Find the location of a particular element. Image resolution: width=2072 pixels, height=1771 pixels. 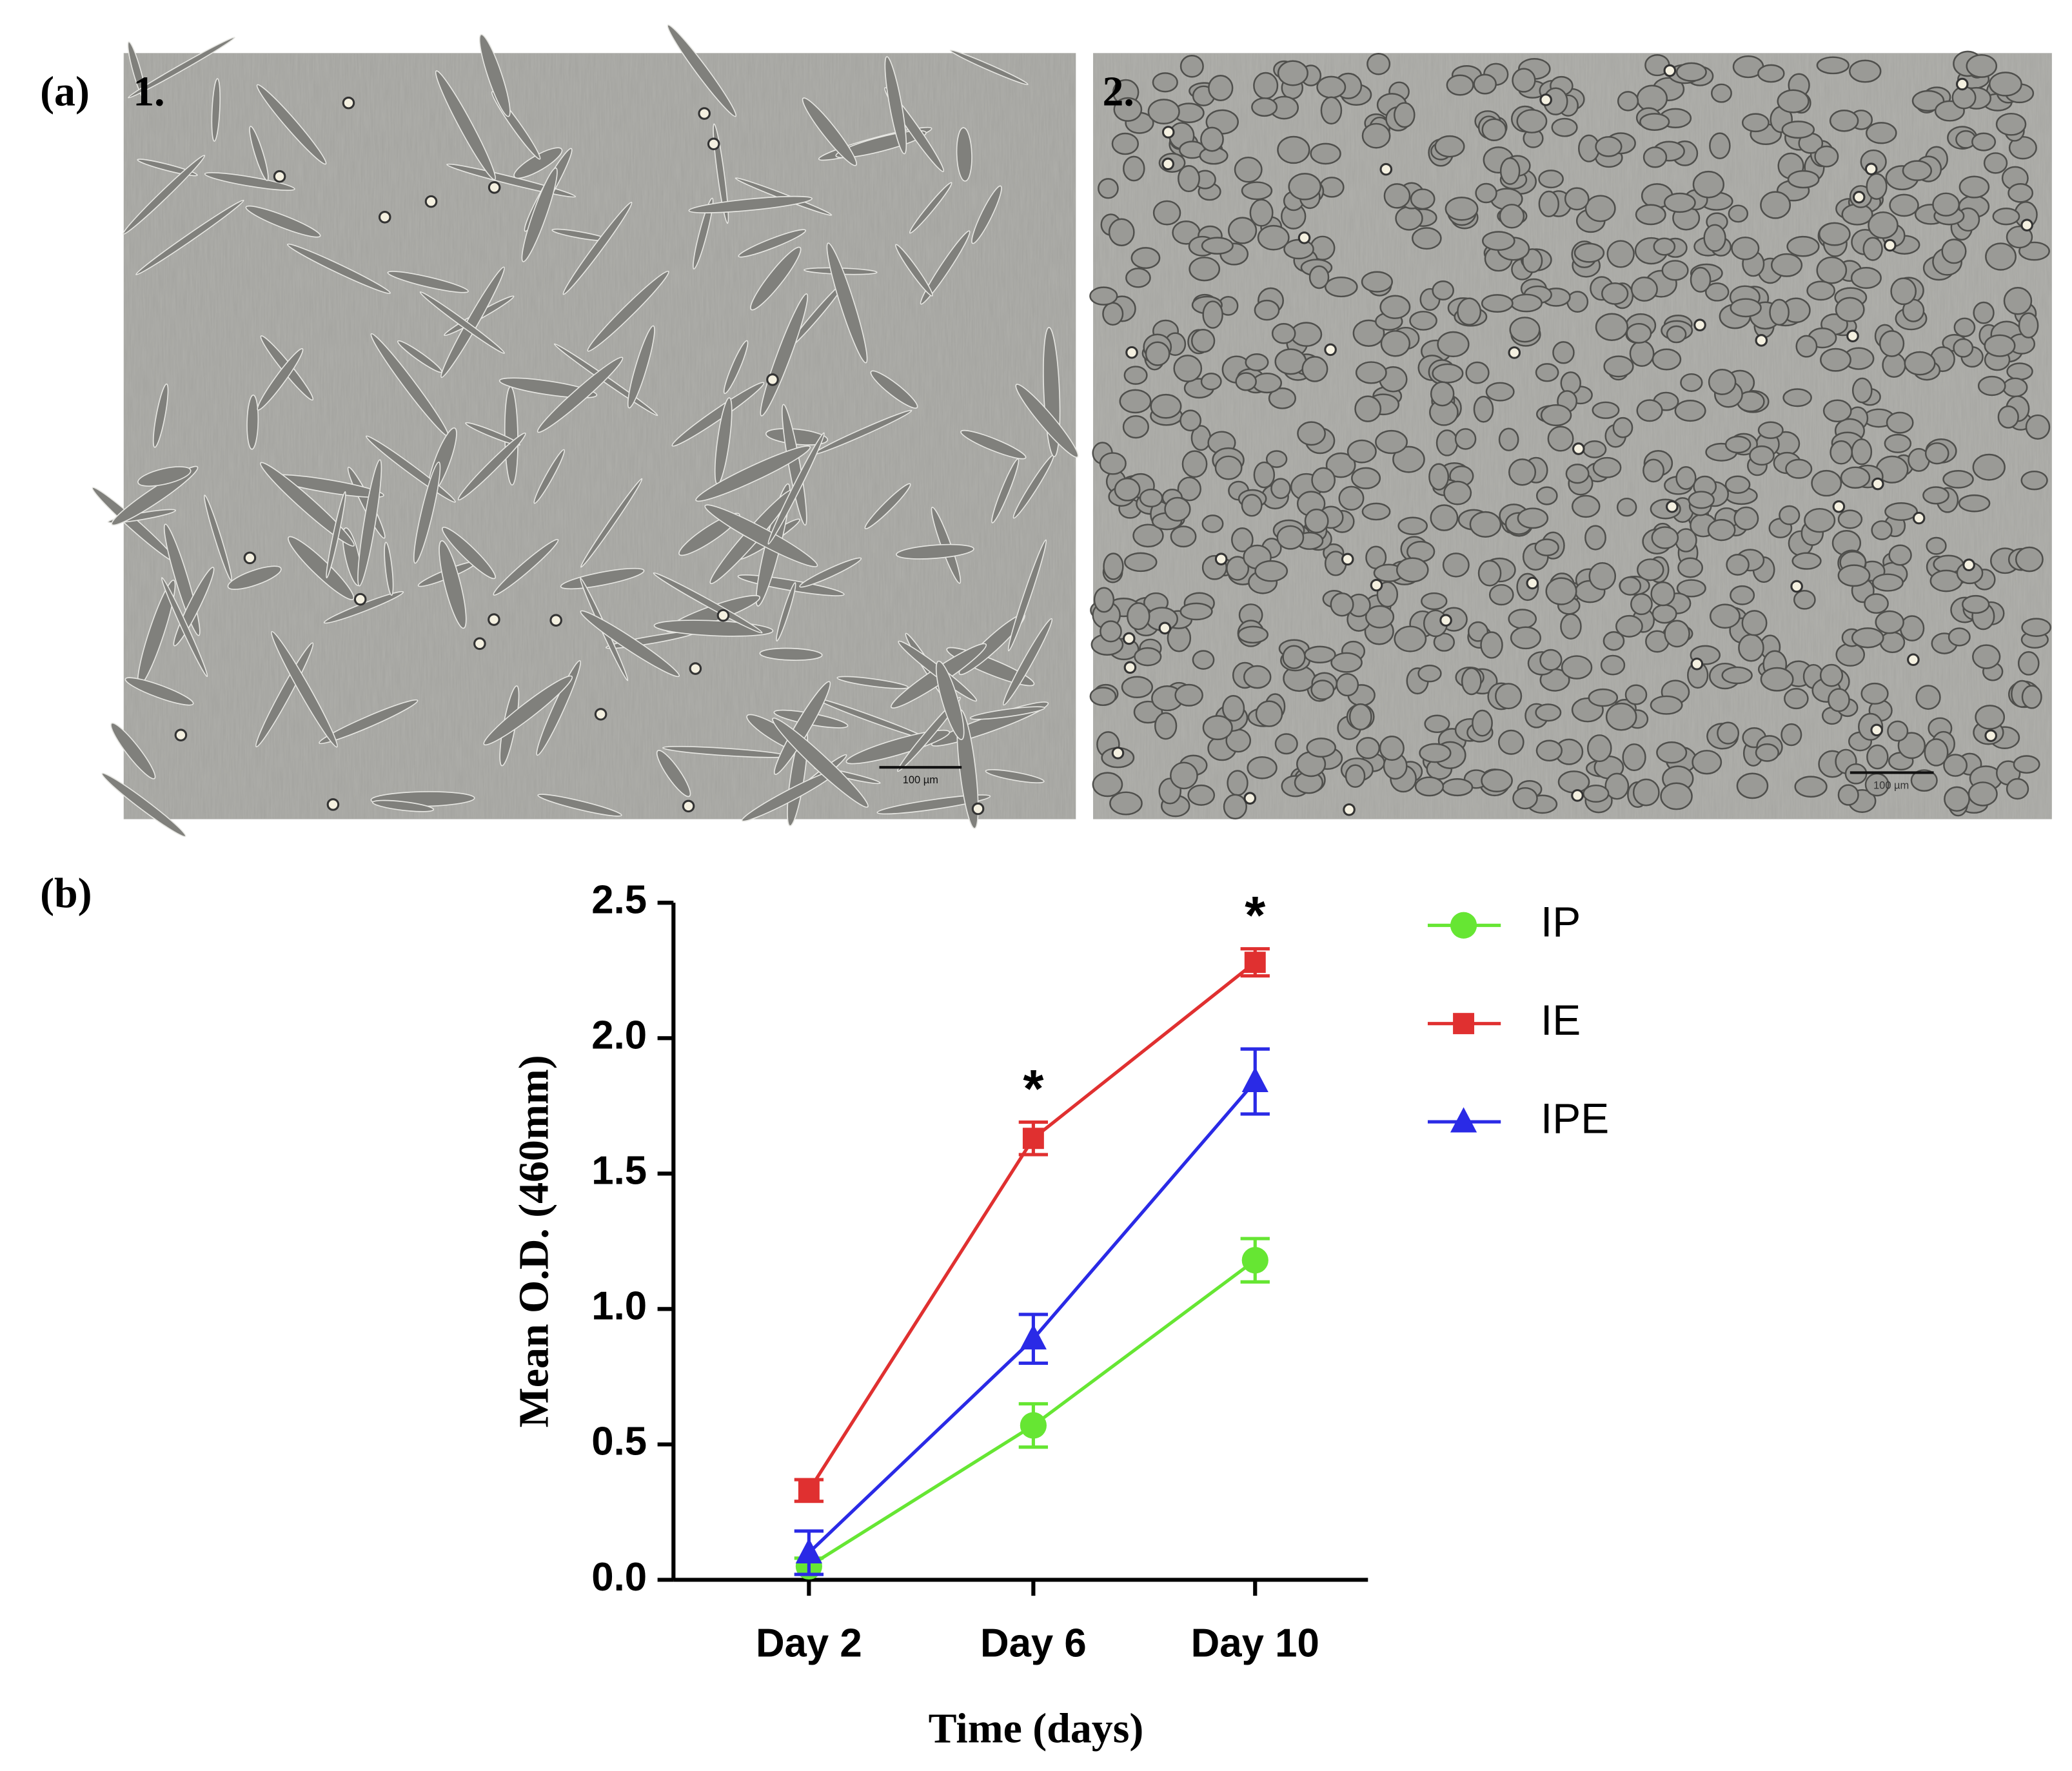

x-tick-label: Day 2 is located at coordinates (809, 1644).